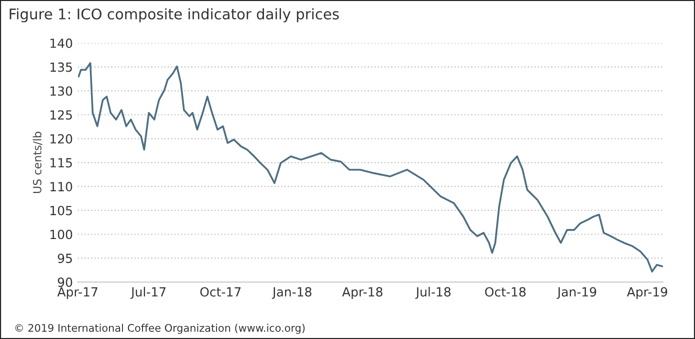 The height and width of the screenshot is (339, 695). Describe the element at coordinates (61, 91) in the screenshot. I see `y-tick-label: 130` at that location.